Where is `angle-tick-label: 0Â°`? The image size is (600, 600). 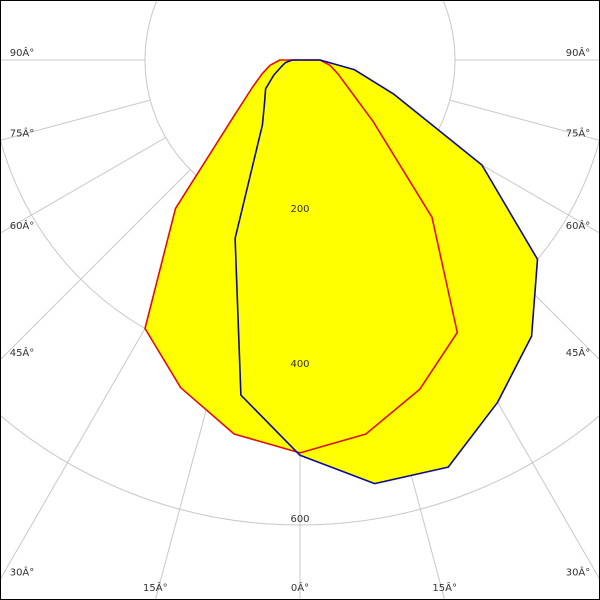 angle-tick-label: 0Â° is located at coordinates (300, 587).